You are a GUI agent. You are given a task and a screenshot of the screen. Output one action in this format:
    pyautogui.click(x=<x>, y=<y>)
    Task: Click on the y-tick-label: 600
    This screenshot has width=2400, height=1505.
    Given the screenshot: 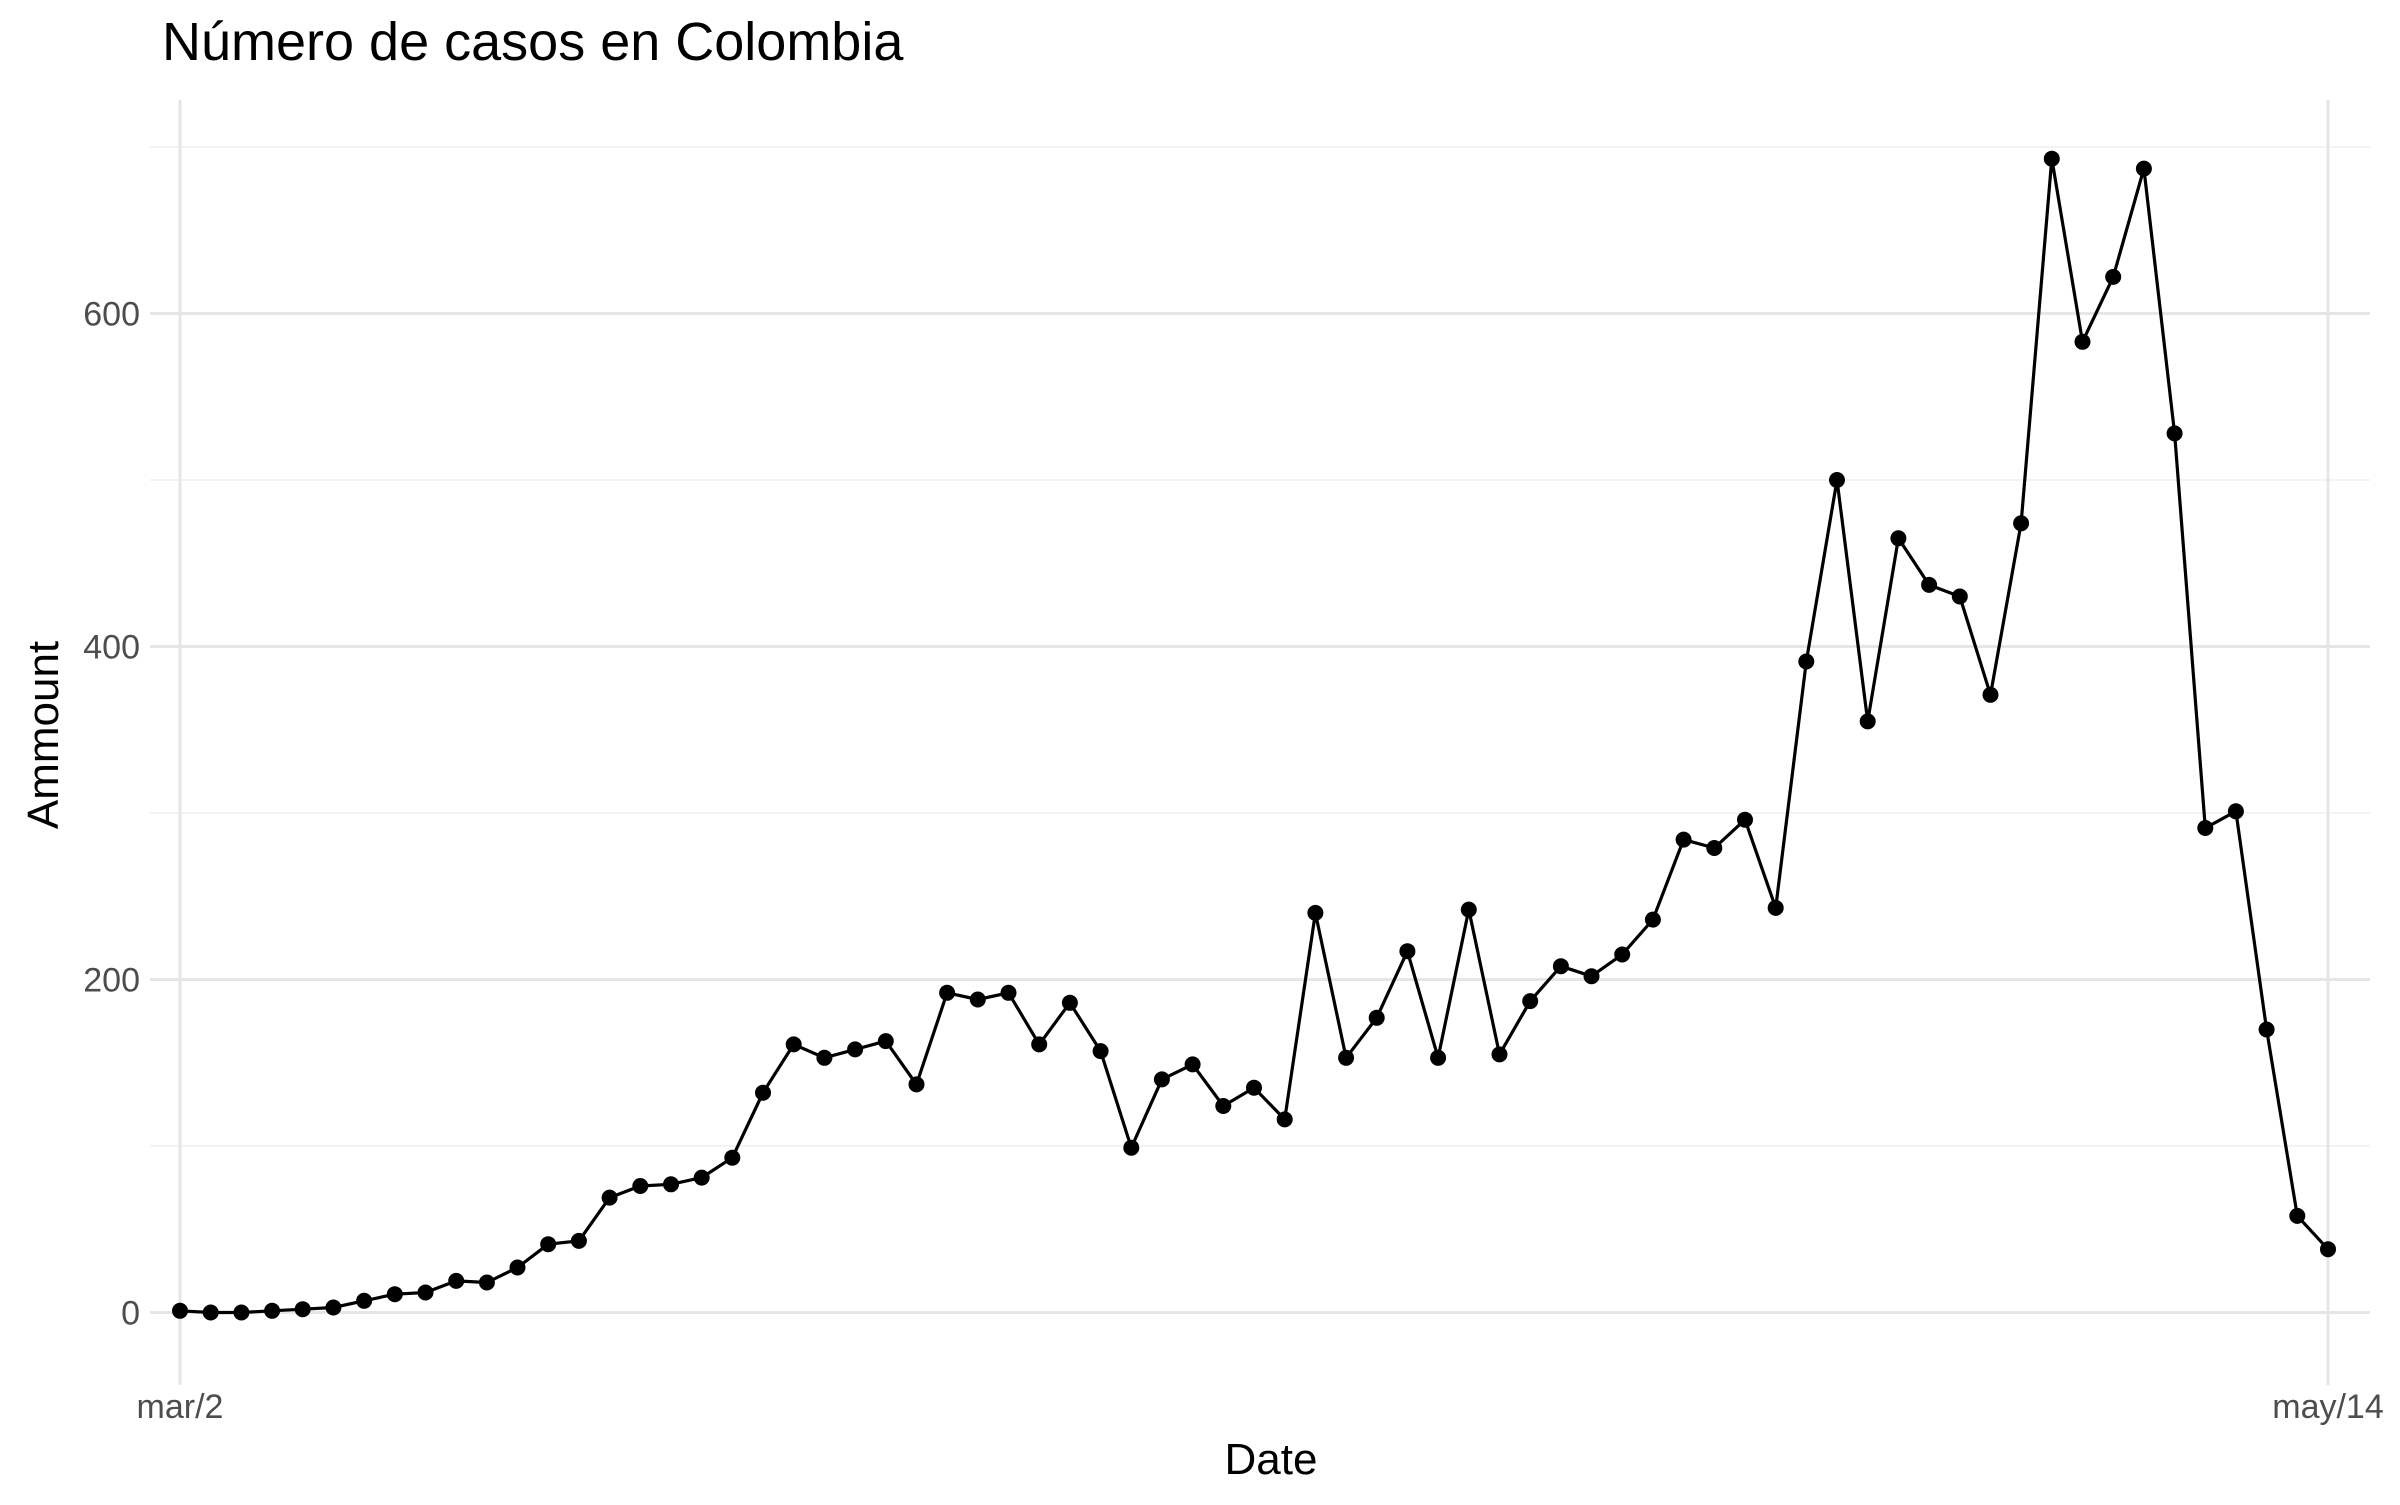 What is the action you would take?
    pyautogui.click(x=111, y=315)
    